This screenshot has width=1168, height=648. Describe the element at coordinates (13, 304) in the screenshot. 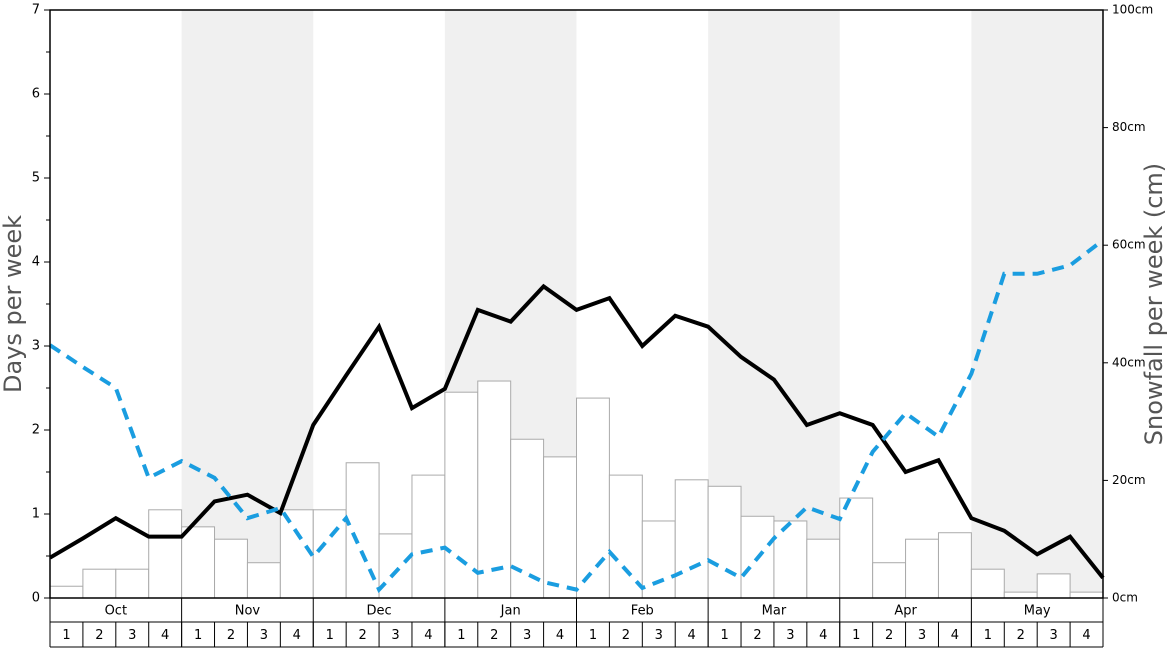

I see `y-axis-title: Days per week` at that location.